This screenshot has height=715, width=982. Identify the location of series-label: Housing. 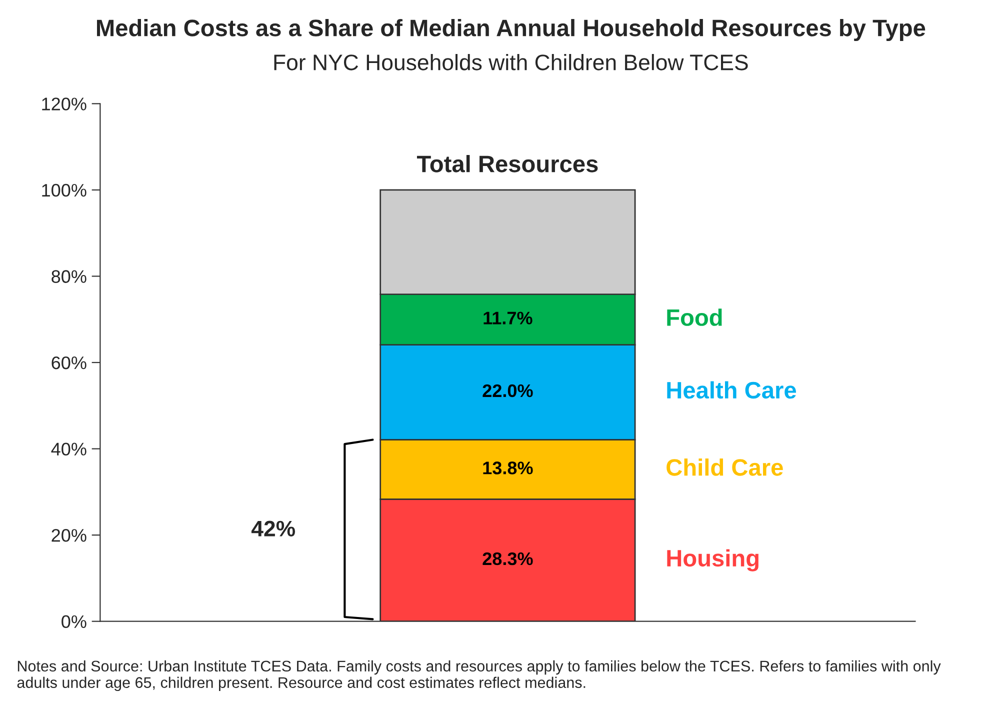
(712, 560).